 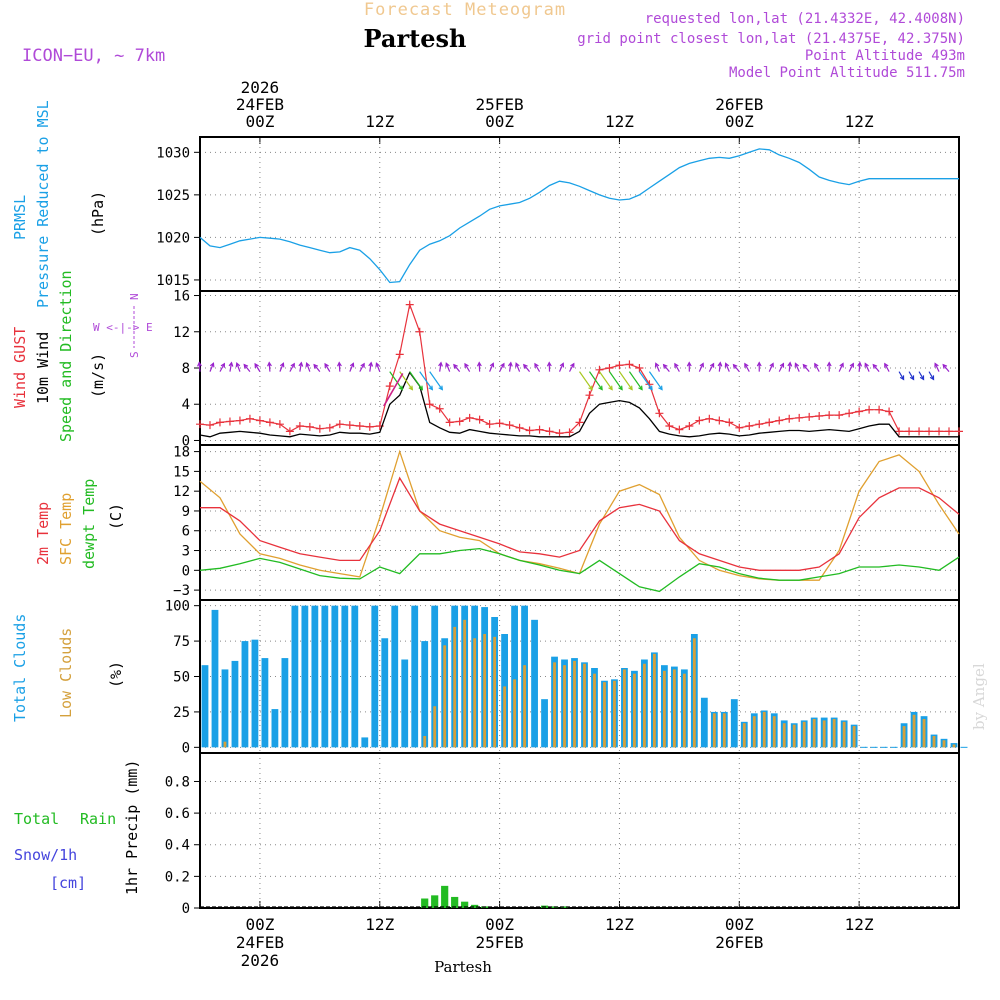 I want to click on label-celsius: (C), so click(x=116, y=516).